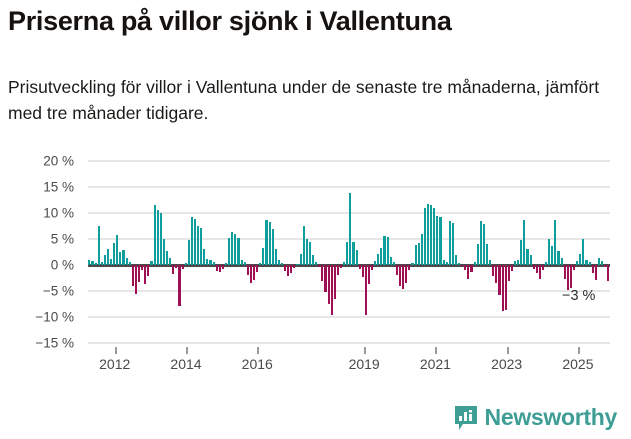 This screenshot has height=439, width=631. I want to click on y-axis-tick-label: −10 %, so click(54, 317).